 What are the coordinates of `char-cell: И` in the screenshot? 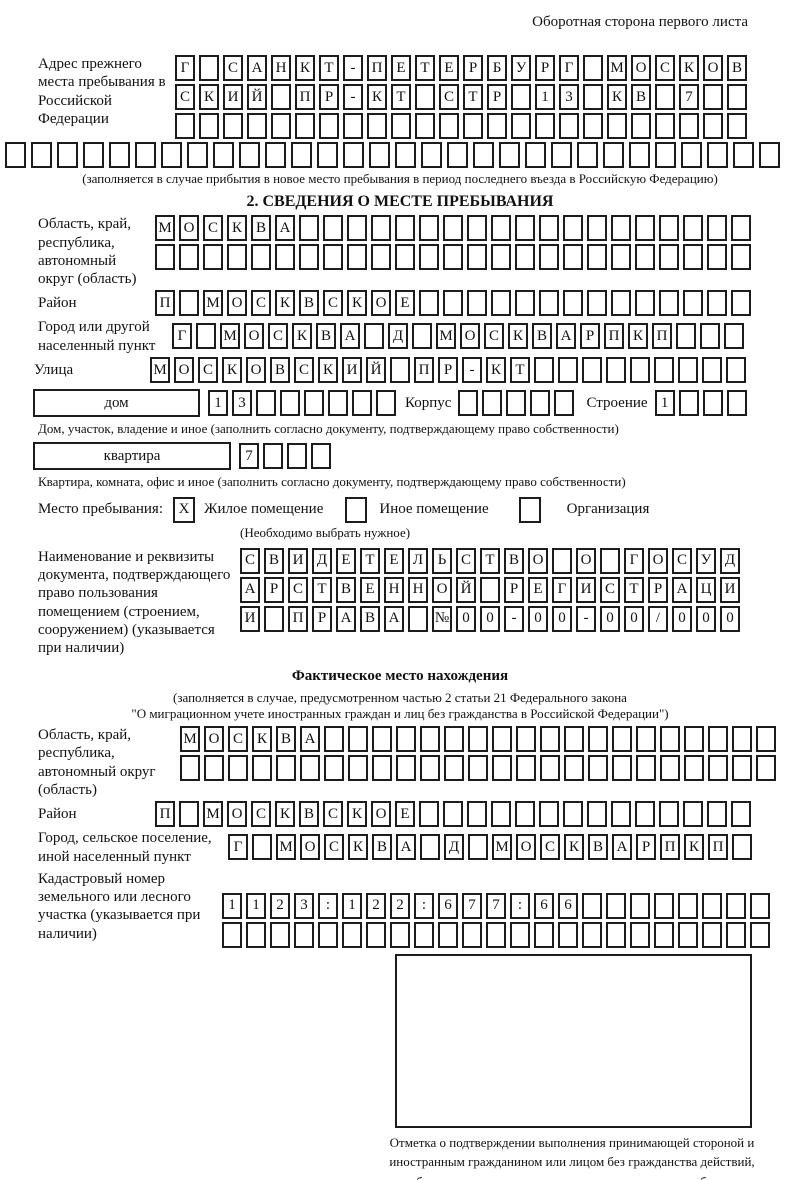 It's located at (250, 618).